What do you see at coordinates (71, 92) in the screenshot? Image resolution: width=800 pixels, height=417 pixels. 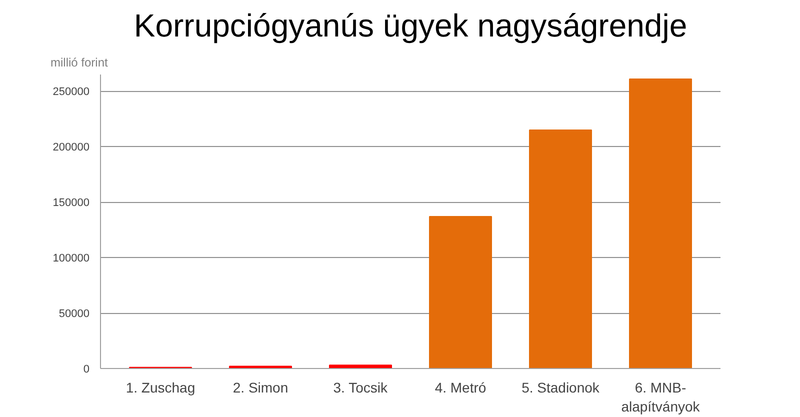 I see `y-tick-label: 250000` at bounding box center [71, 92].